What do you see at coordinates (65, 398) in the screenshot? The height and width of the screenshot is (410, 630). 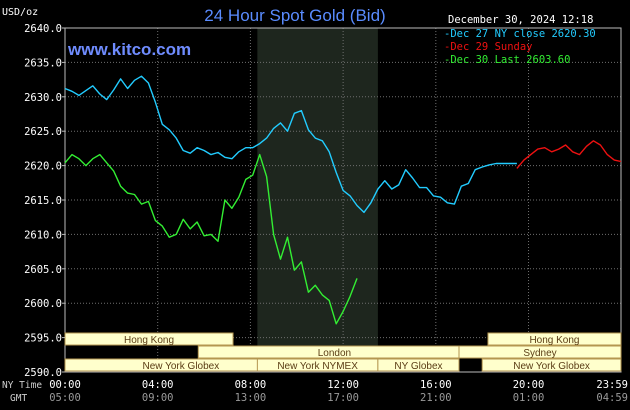 I see `gmt-tick-label: 05:00` at bounding box center [65, 398].